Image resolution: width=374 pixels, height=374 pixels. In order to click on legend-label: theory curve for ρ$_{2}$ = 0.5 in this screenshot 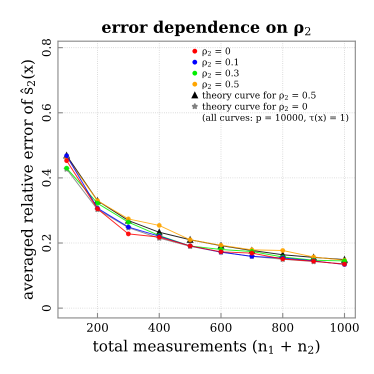, I will do `click(259, 96)`.